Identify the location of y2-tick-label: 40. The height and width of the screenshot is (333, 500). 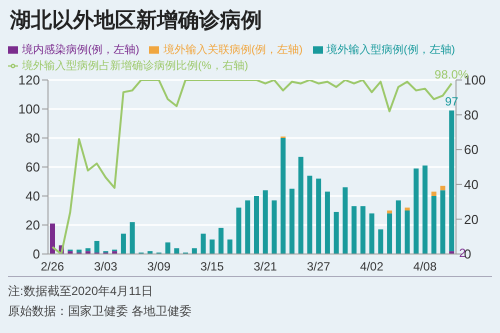
(471, 184).